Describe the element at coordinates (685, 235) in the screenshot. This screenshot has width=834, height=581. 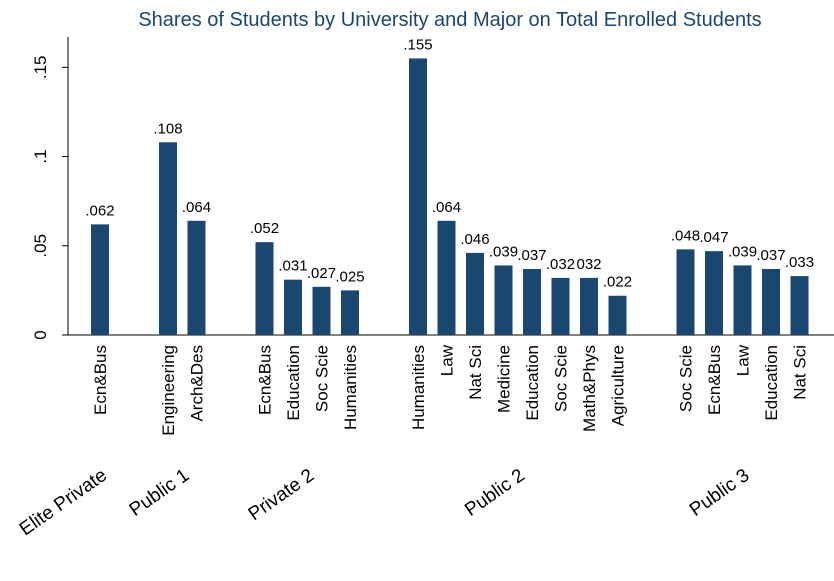
I see `value-label: .048` at that location.